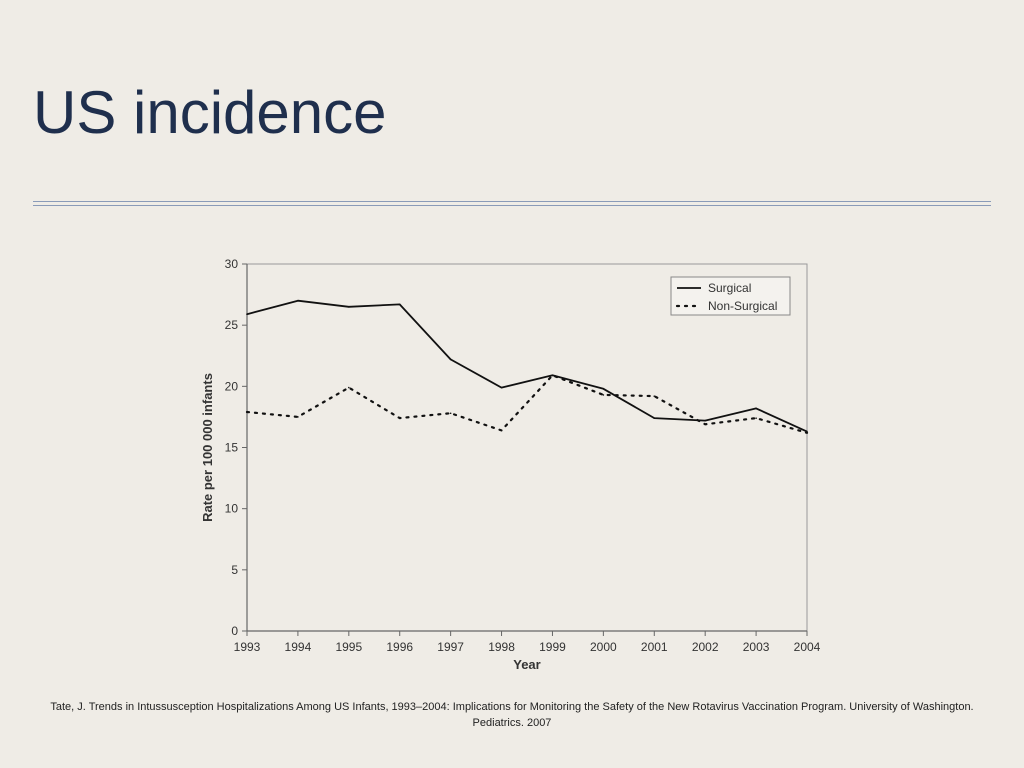  I want to click on data-point-1-1998, so click(501, 430).